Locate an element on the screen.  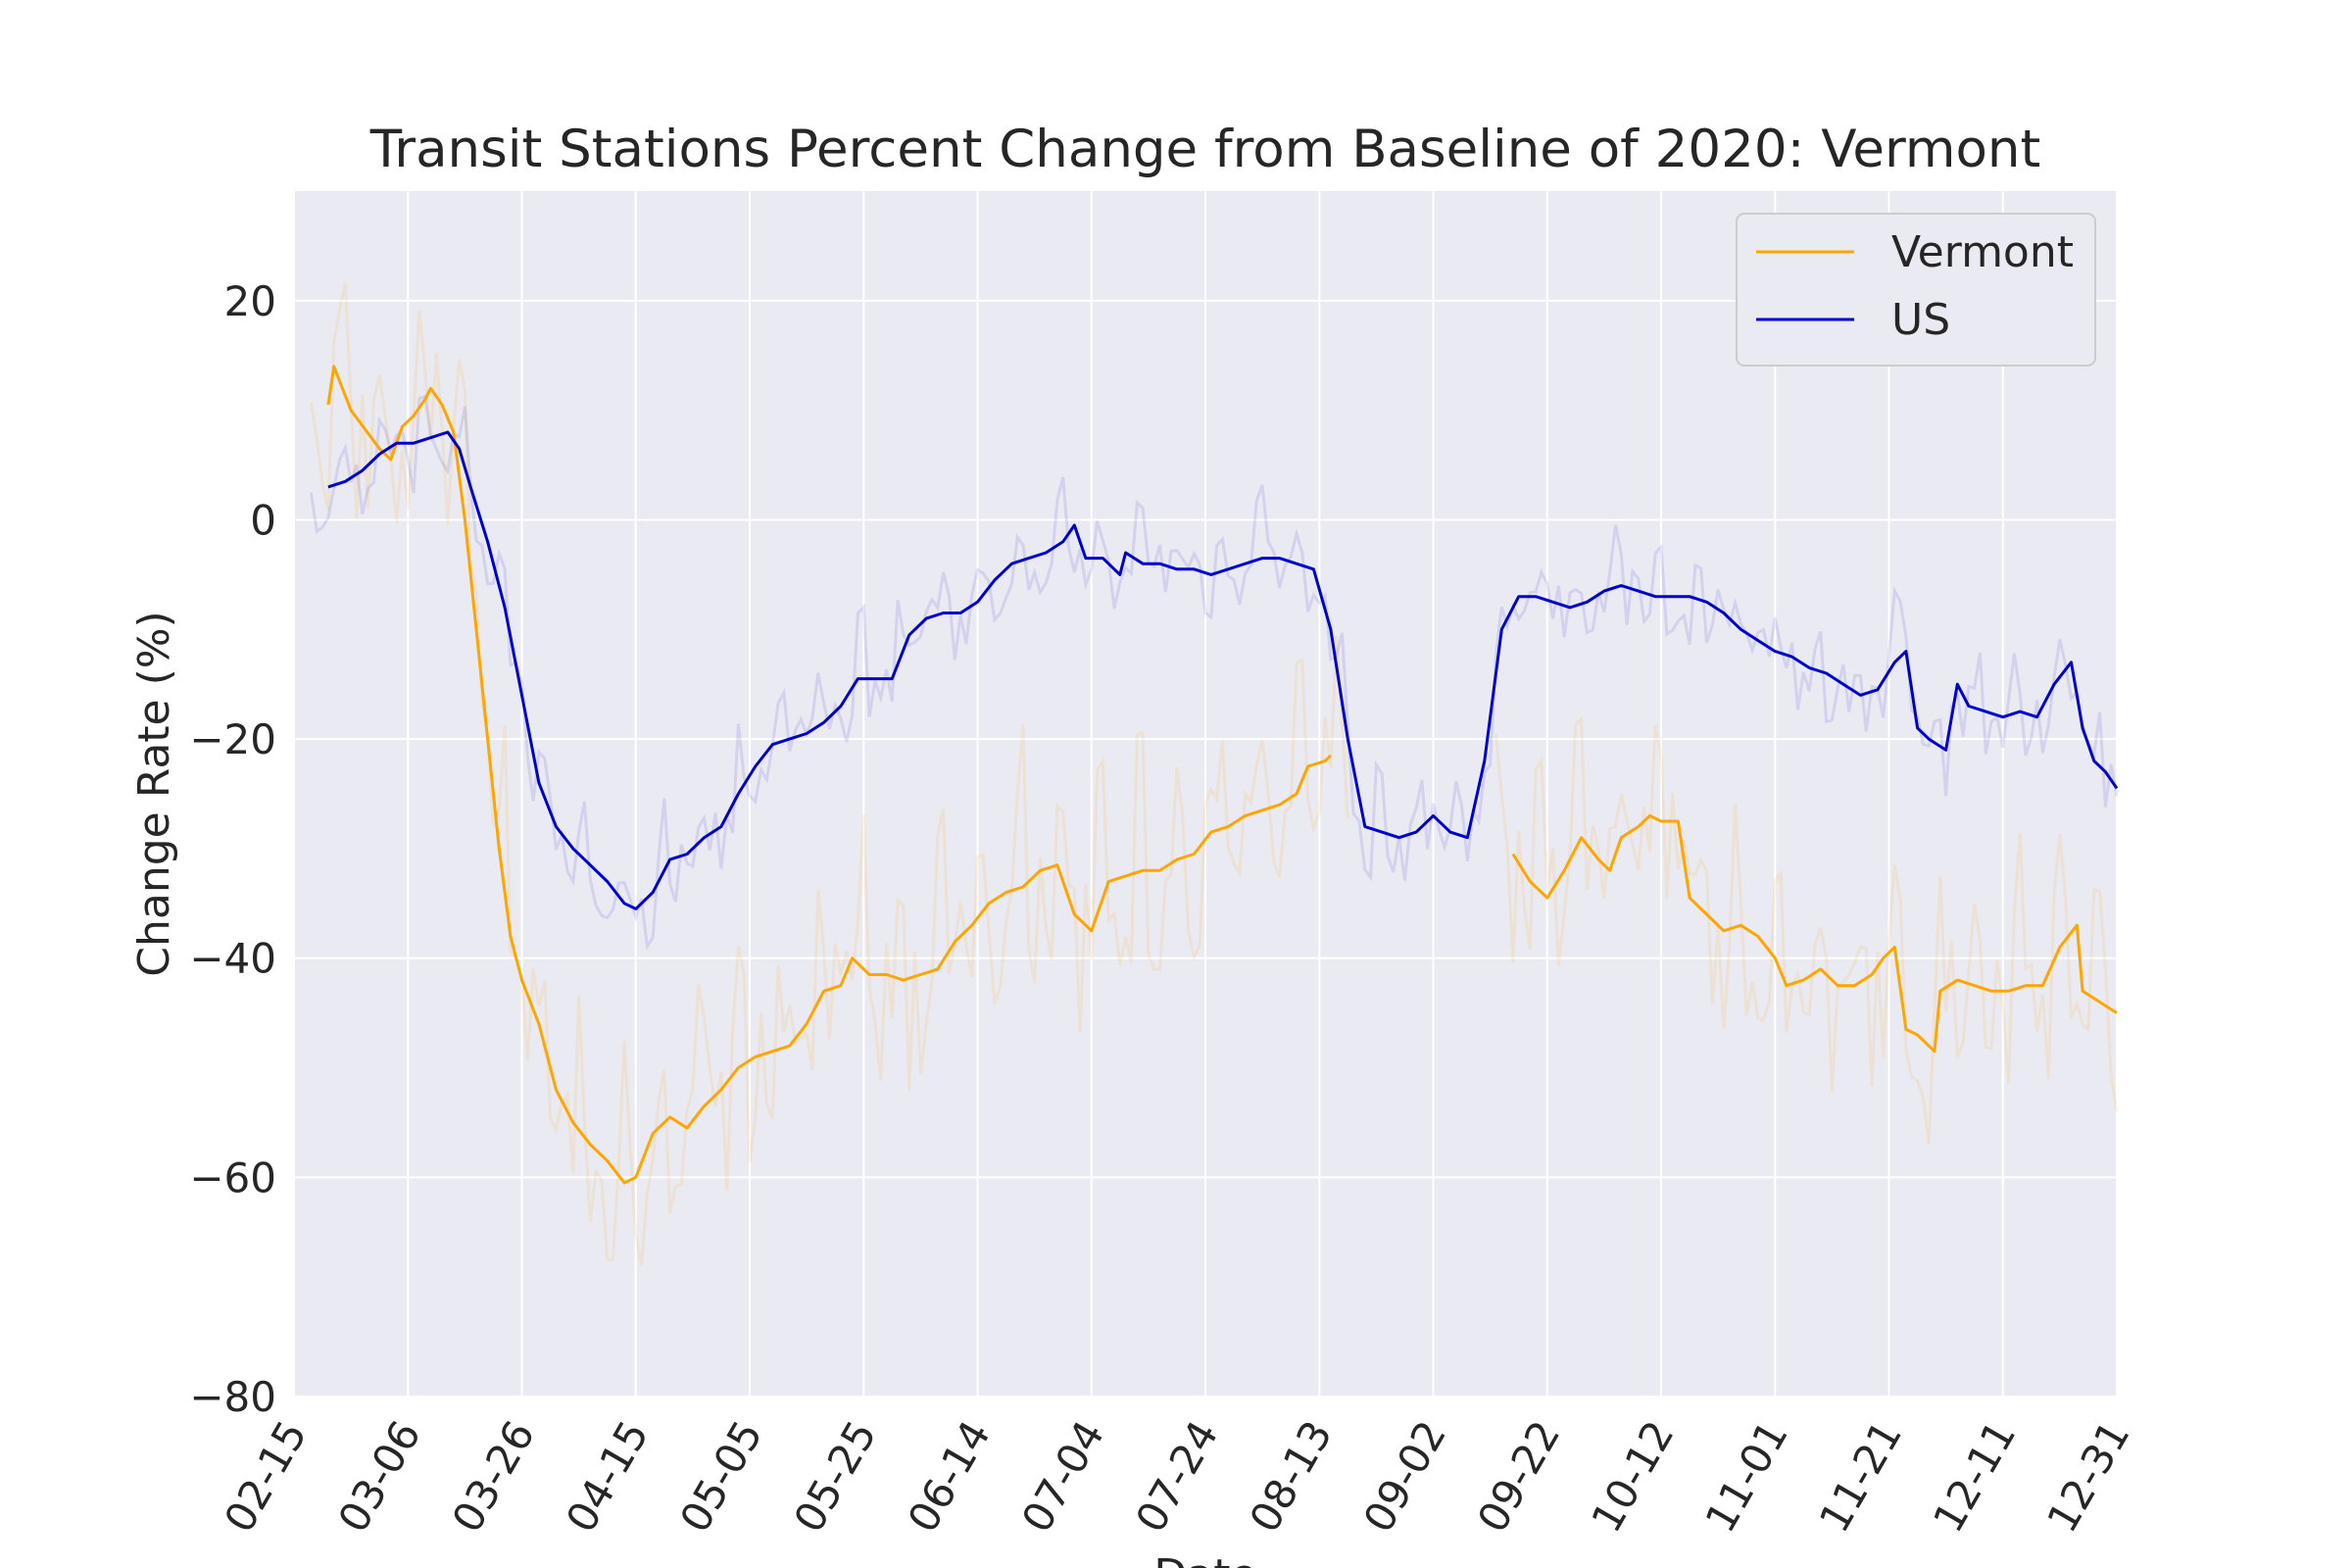
x-tick-label: 05-25 is located at coordinates (834, 1477).